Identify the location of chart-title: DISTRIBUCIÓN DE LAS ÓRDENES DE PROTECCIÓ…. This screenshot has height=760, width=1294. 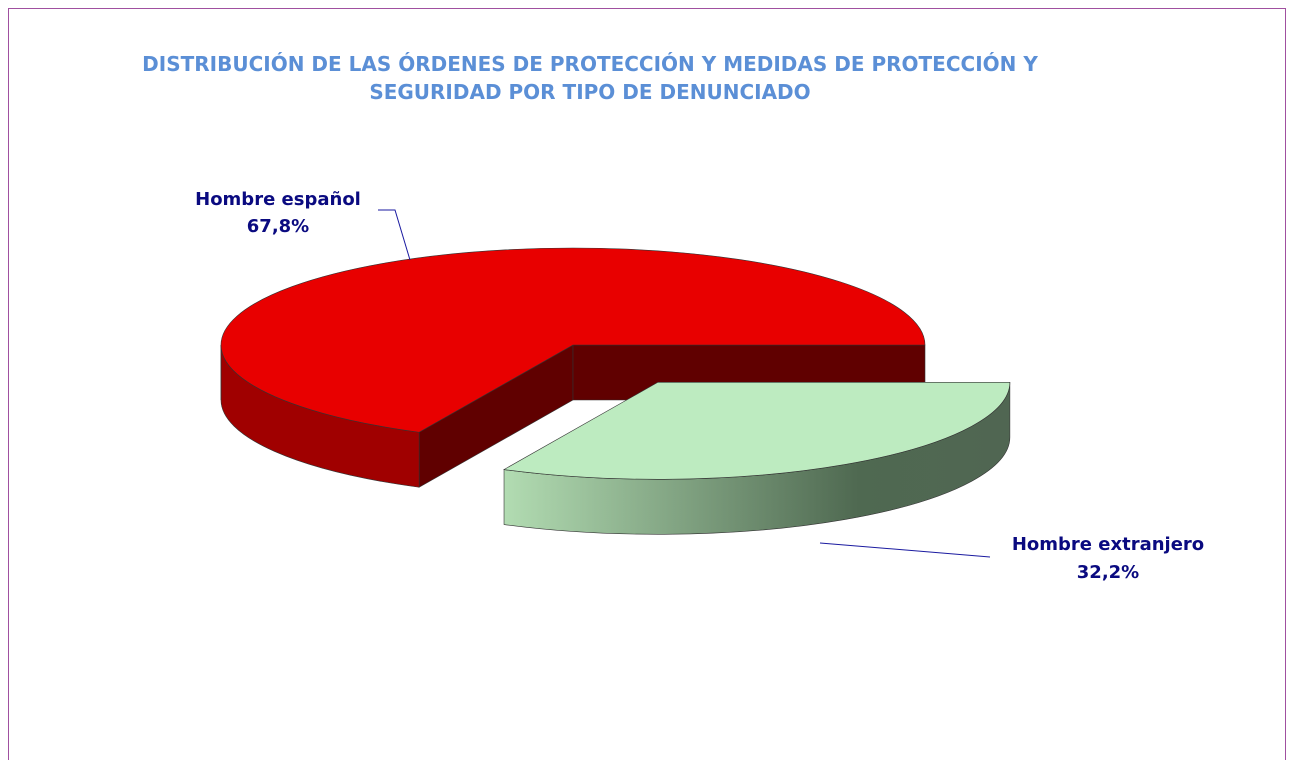
(590, 78).